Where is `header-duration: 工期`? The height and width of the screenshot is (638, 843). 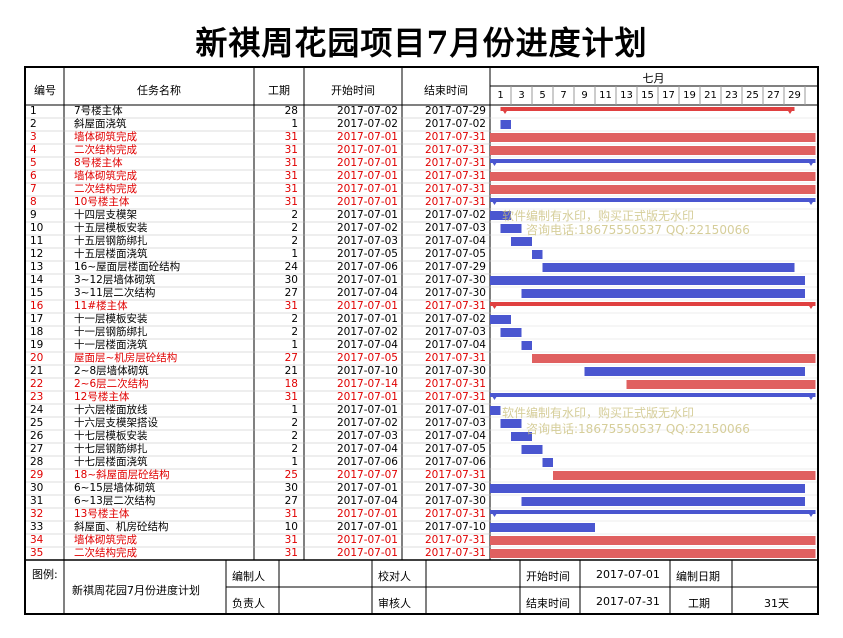 header-duration: 工期 is located at coordinates (279, 90).